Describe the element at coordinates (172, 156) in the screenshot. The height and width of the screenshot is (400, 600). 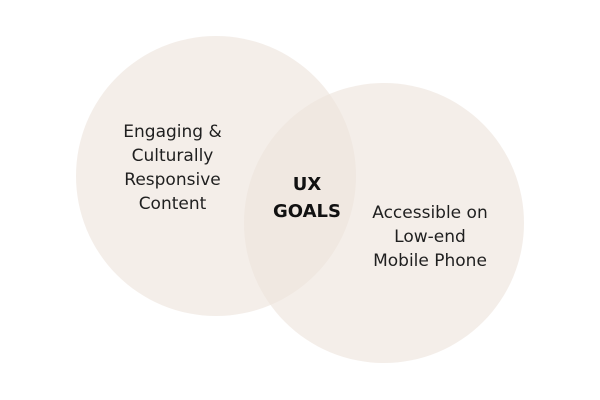
I see `left-label-line-2: Culturally` at that location.